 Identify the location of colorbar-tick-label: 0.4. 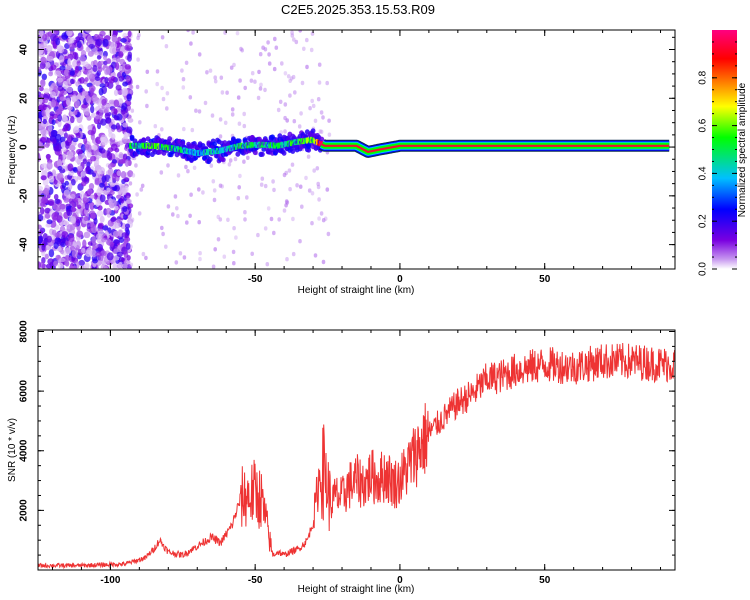
(703, 173).